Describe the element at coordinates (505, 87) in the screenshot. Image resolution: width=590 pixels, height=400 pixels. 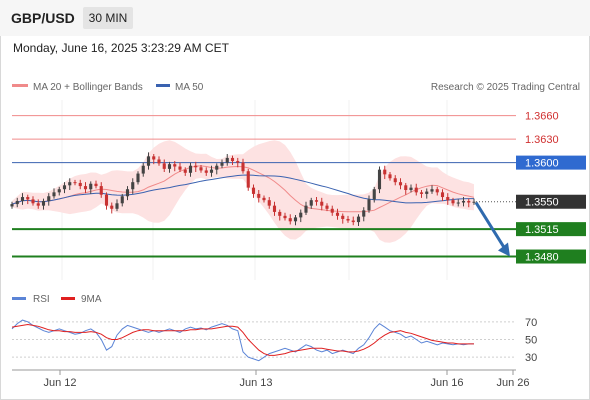
I see `source-label: Research © 2025 Trading Central` at that location.